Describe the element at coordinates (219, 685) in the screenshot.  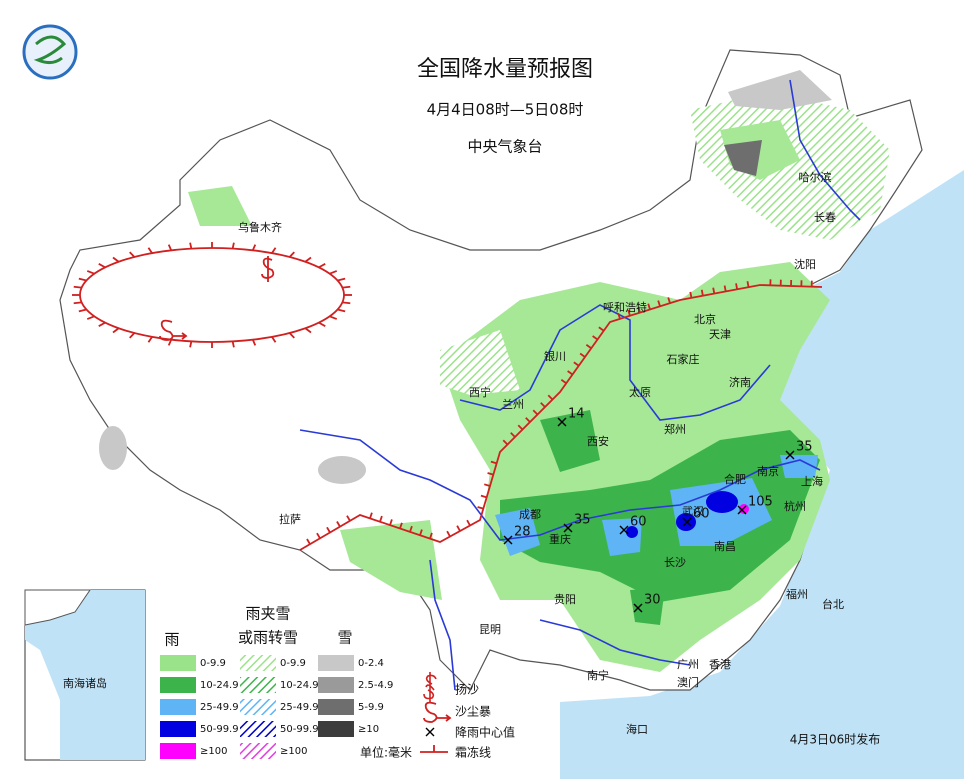
I see `rain-range: 10-24.9` at that location.